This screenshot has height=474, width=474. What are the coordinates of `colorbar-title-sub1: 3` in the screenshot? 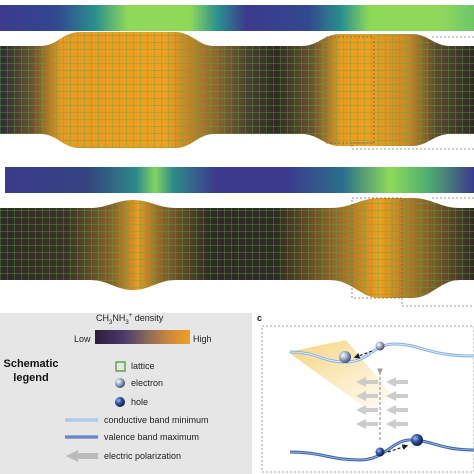 It's located at (111, 322).